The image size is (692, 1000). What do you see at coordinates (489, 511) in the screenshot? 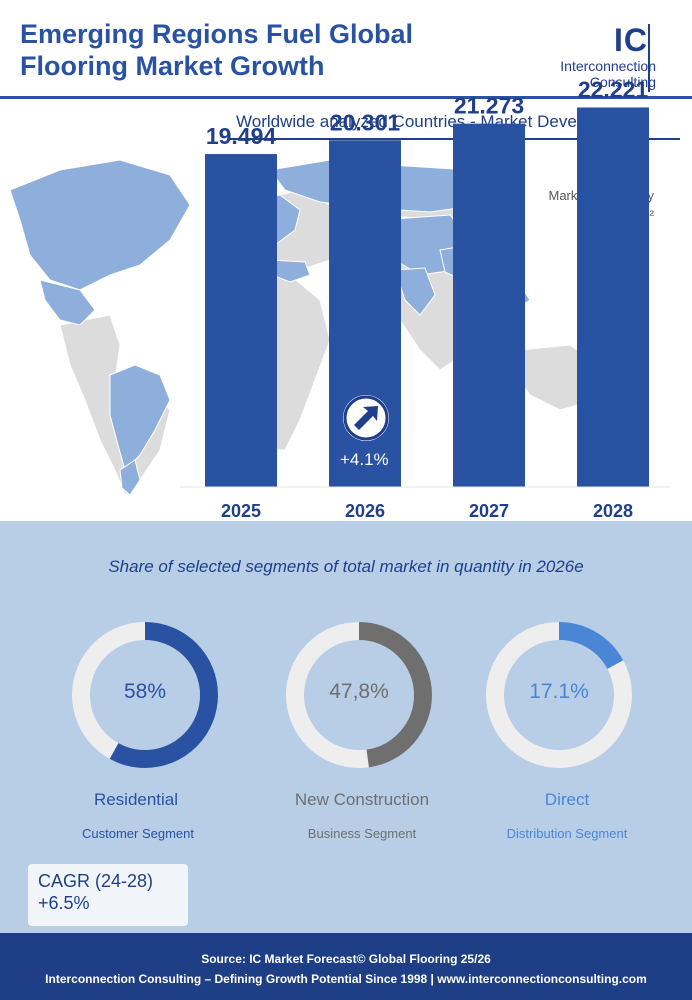
I see `x-tick-label-2027: 2027` at bounding box center [489, 511].